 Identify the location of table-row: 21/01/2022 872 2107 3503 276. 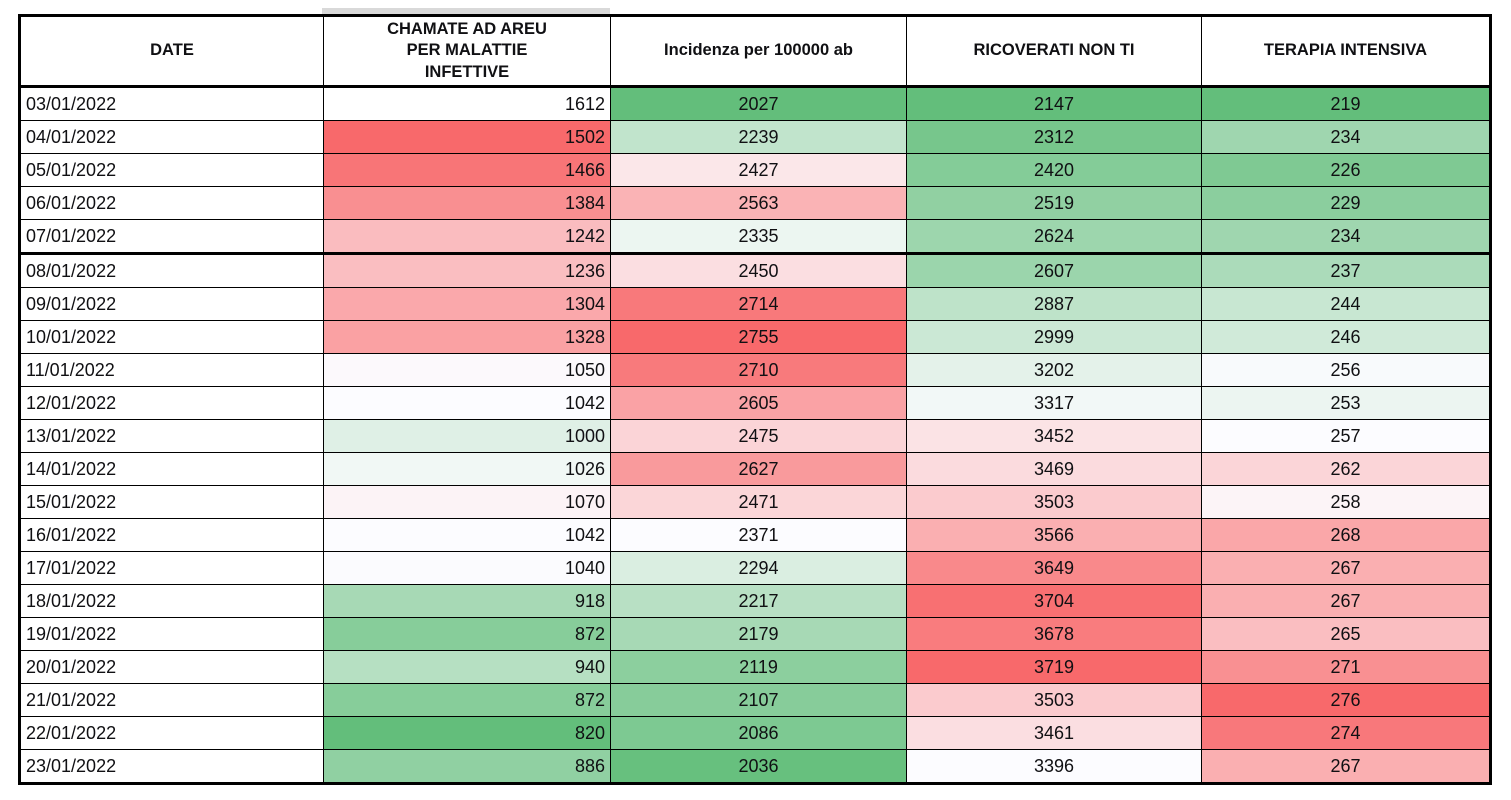
(755, 700).